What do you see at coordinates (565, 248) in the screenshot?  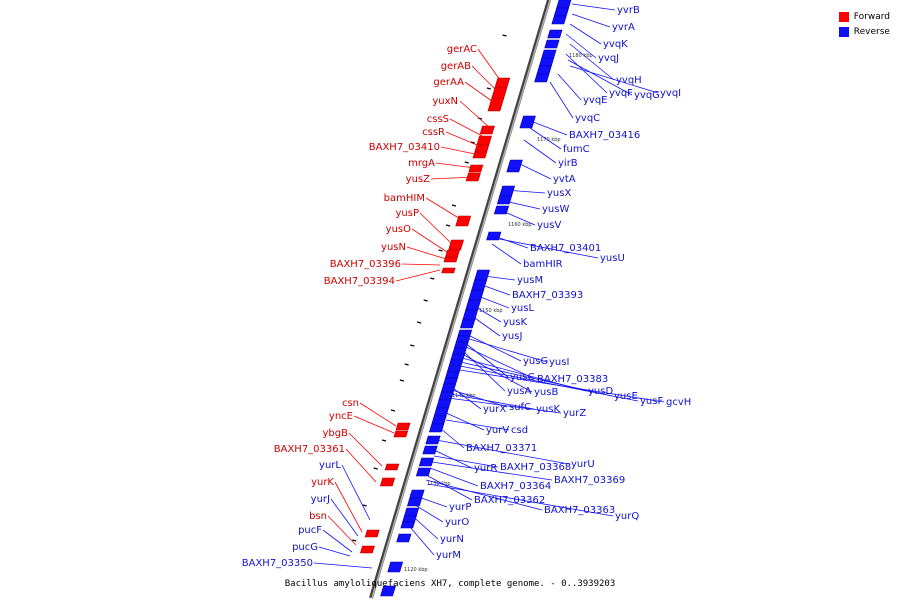 I see `gene-label-reverse: BAXH7_03401` at bounding box center [565, 248].